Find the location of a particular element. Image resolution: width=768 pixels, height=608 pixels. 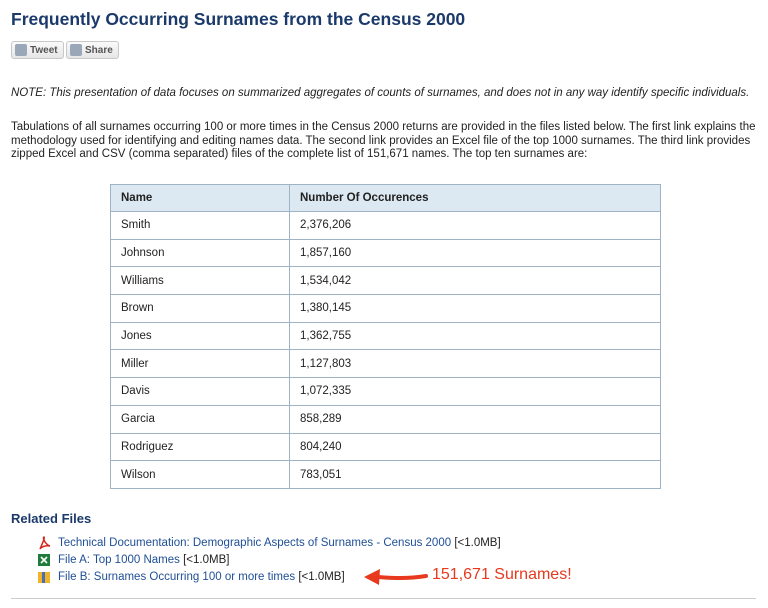

surname-cell: Smith is located at coordinates (200, 225).